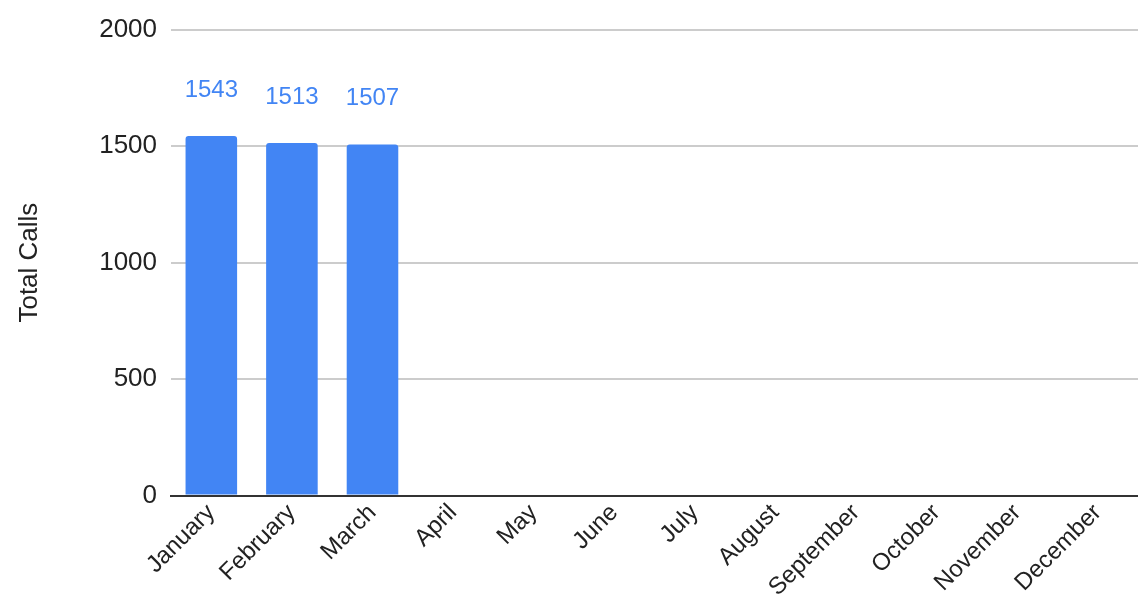  What do you see at coordinates (678, 522) in the screenshot?
I see `x-tick-label: July` at bounding box center [678, 522].